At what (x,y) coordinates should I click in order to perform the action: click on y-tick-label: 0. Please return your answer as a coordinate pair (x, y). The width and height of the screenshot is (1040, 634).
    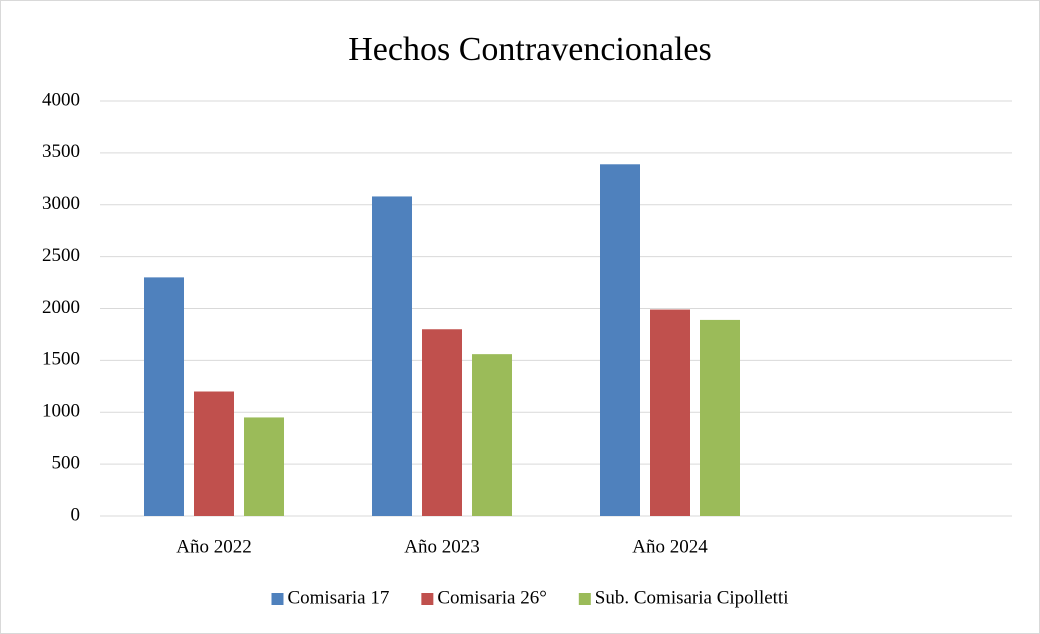
    Looking at the image, I should click on (76, 514).